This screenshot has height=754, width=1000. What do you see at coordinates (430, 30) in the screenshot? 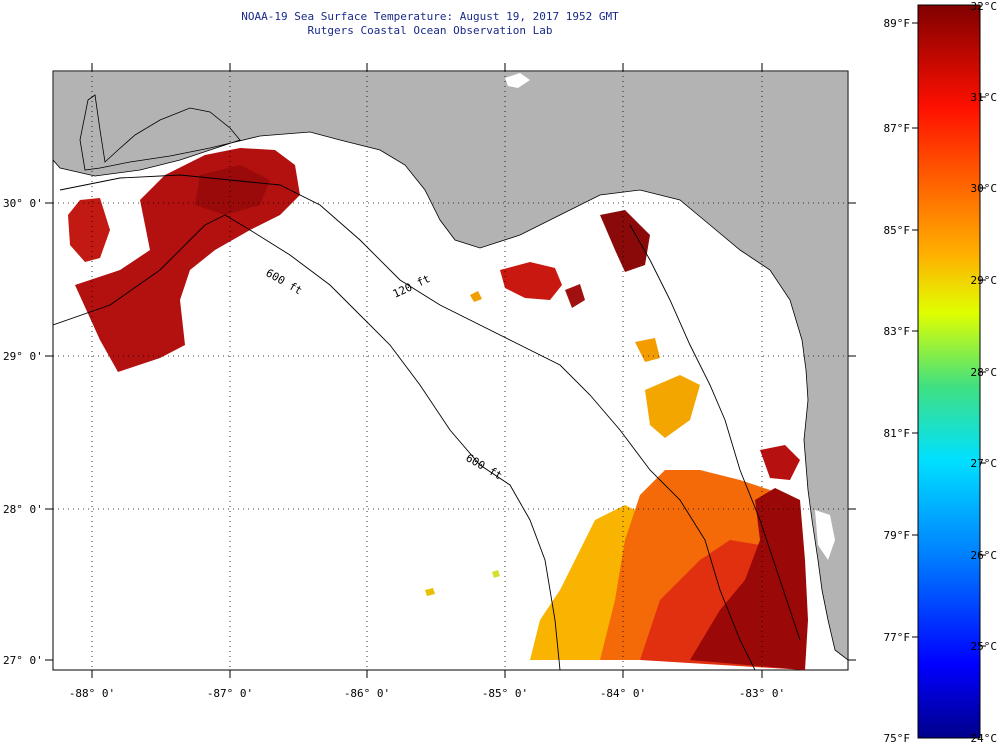
I see `map-subtitle: Rutgers Coastal Ocean Observation Lab` at bounding box center [430, 30].